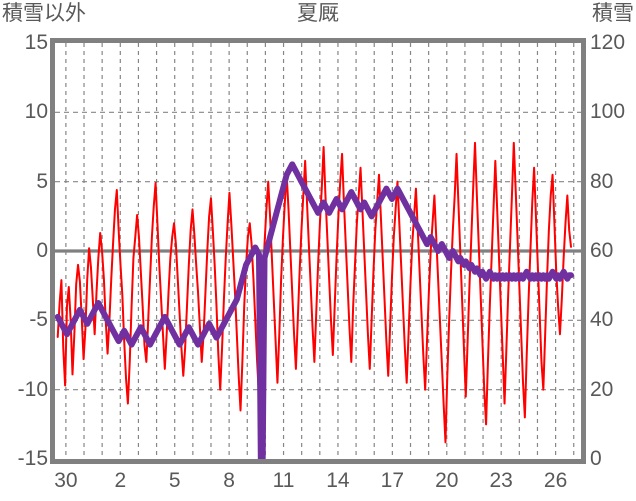 This screenshot has width=636, height=501. I want to click on right-tick-60: 60, so click(602, 250).